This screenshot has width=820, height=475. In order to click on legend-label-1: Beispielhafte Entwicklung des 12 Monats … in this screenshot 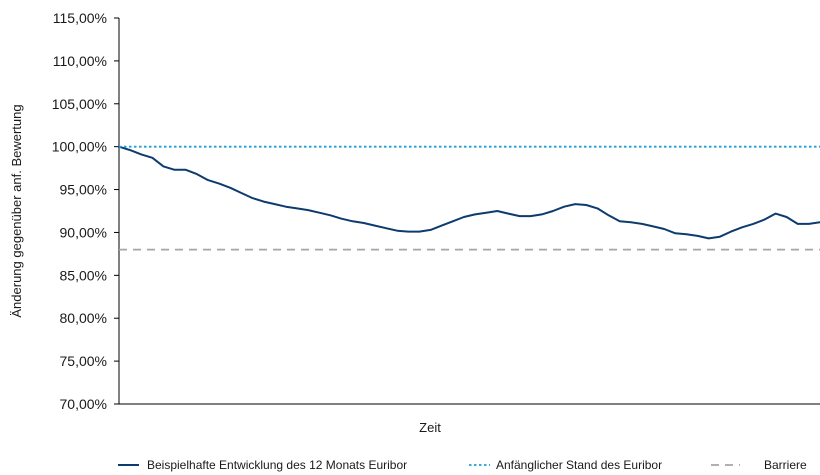, I will do `click(277, 465)`.